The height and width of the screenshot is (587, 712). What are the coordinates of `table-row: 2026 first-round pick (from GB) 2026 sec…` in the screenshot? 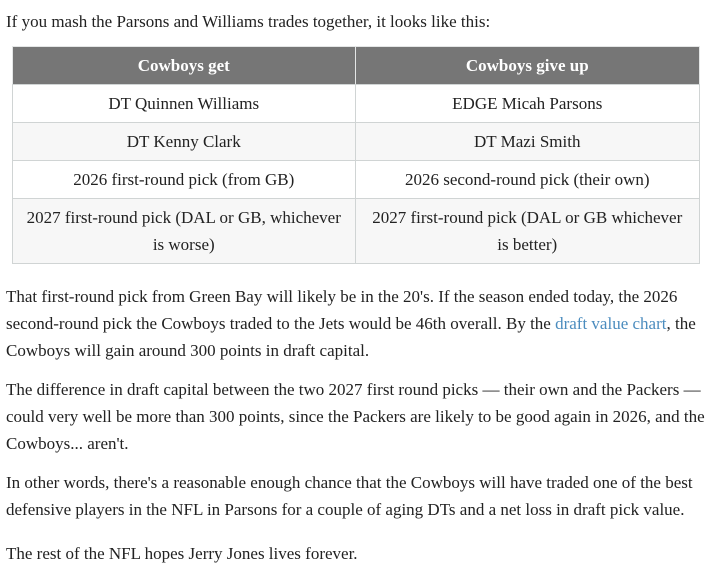 It's located at (355, 179).